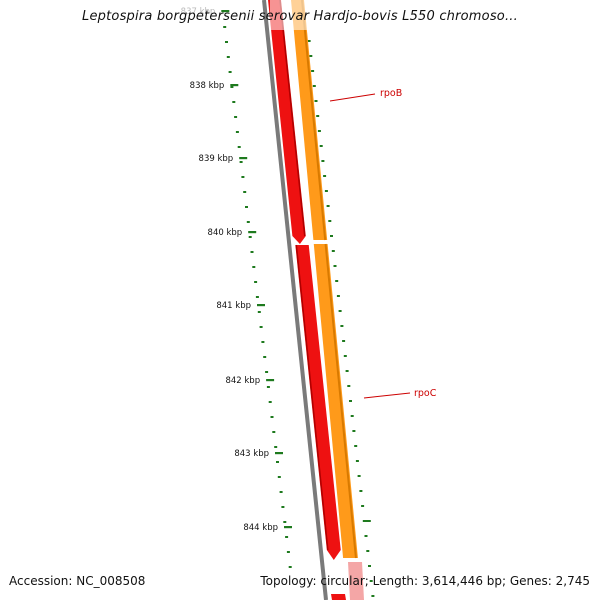 The height and width of the screenshot is (604, 600). I want to click on tick-label: 841 kbp, so click(233, 306).